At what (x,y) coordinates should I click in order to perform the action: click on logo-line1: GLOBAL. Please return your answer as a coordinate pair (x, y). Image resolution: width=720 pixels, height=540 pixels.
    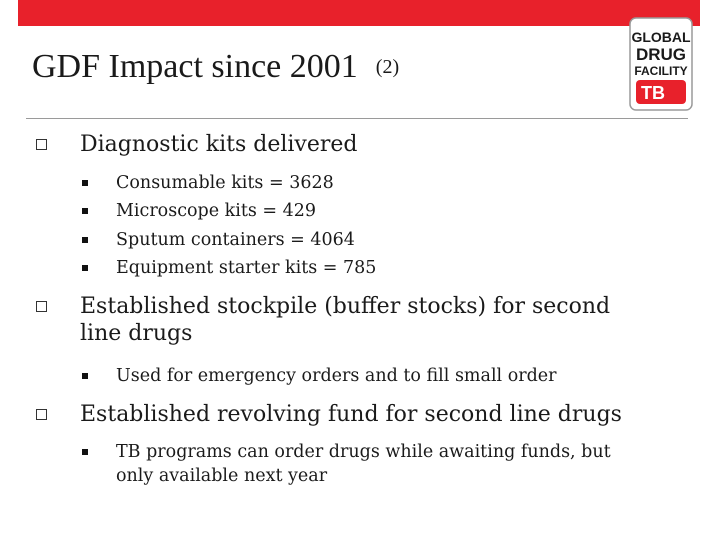
    Looking at the image, I should click on (661, 37).